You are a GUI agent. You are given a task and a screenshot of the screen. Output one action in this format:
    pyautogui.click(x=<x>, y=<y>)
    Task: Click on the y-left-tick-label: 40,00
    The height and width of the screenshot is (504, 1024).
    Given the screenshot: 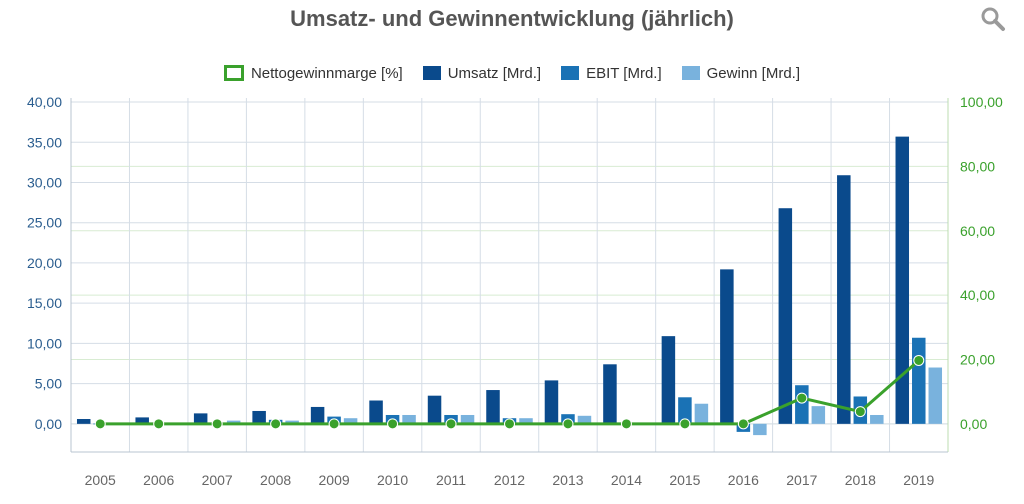 What is the action you would take?
    pyautogui.click(x=44, y=102)
    